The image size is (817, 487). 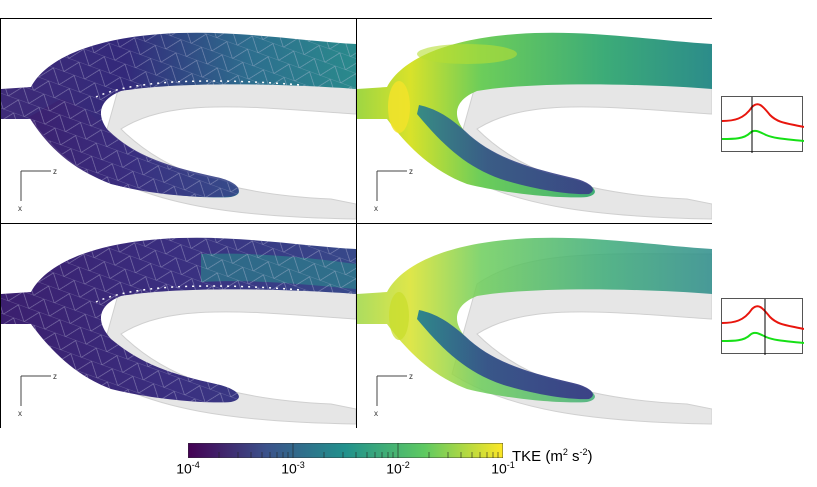 What do you see at coordinates (552, 456) in the screenshot?
I see `colorbar-title: TKE (m2 s-2)` at bounding box center [552, 456].